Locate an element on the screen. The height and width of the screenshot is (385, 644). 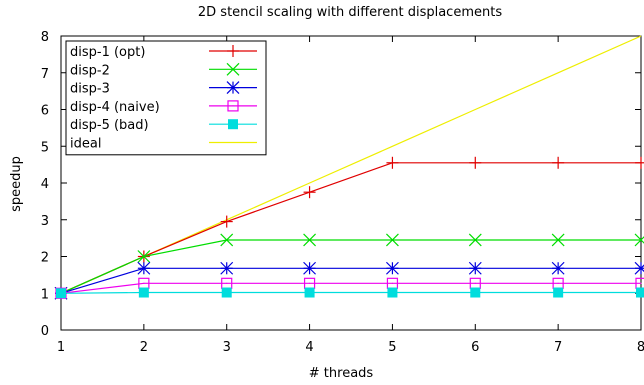
legend-box is located at coordinates (166, 98).